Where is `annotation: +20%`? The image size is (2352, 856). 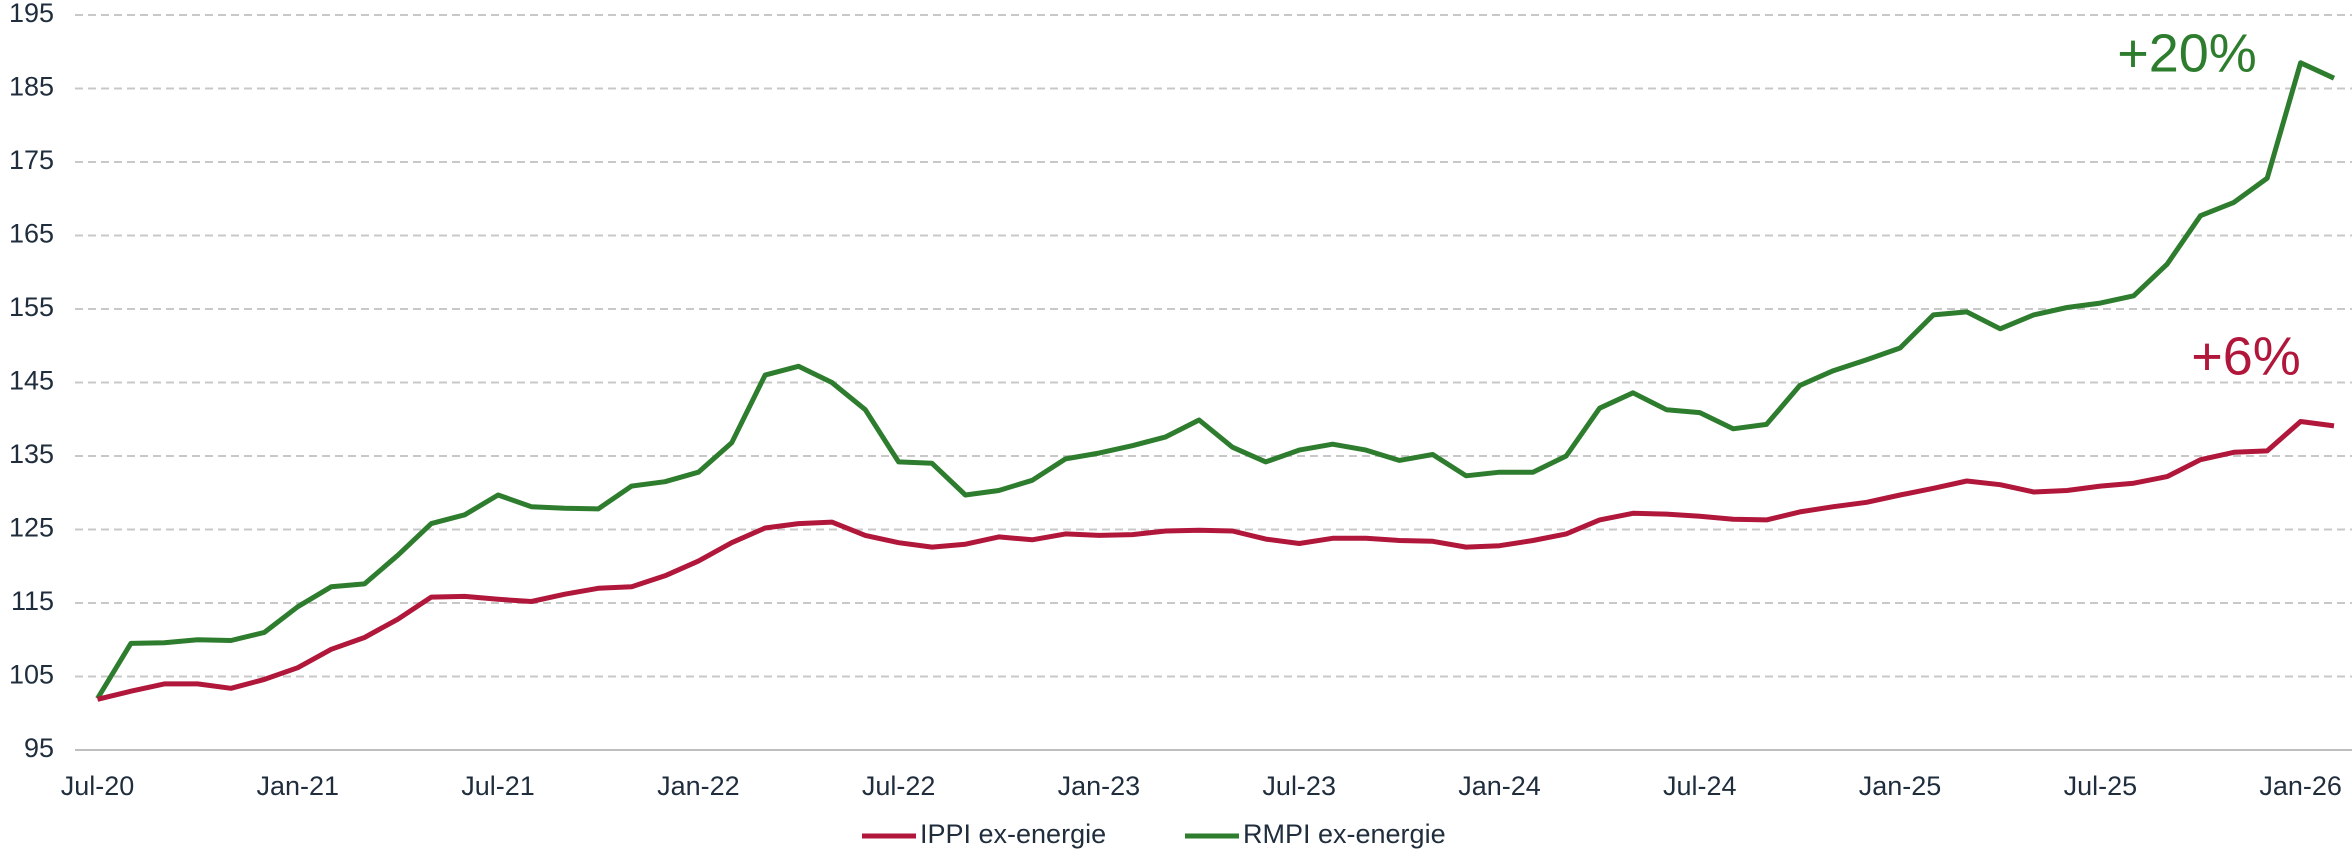
annotation: +20% is located at coordinates (2187, 53).